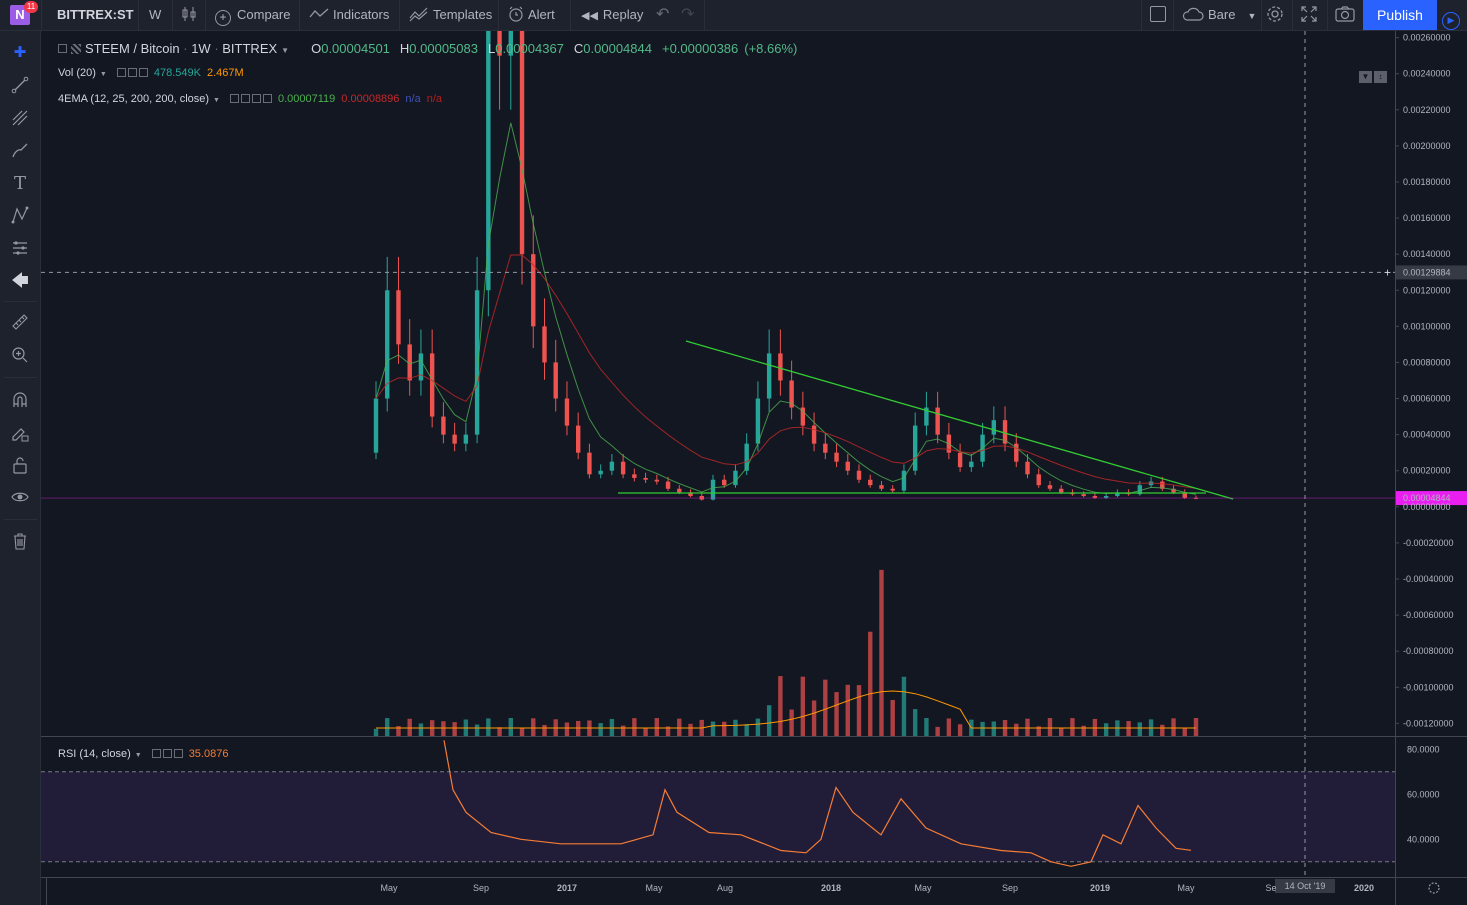 This screenshot has height=905, width=1467. Describe the element at coordinates (62, 48) in the screenshot. I see `collapse-icon` at that location.